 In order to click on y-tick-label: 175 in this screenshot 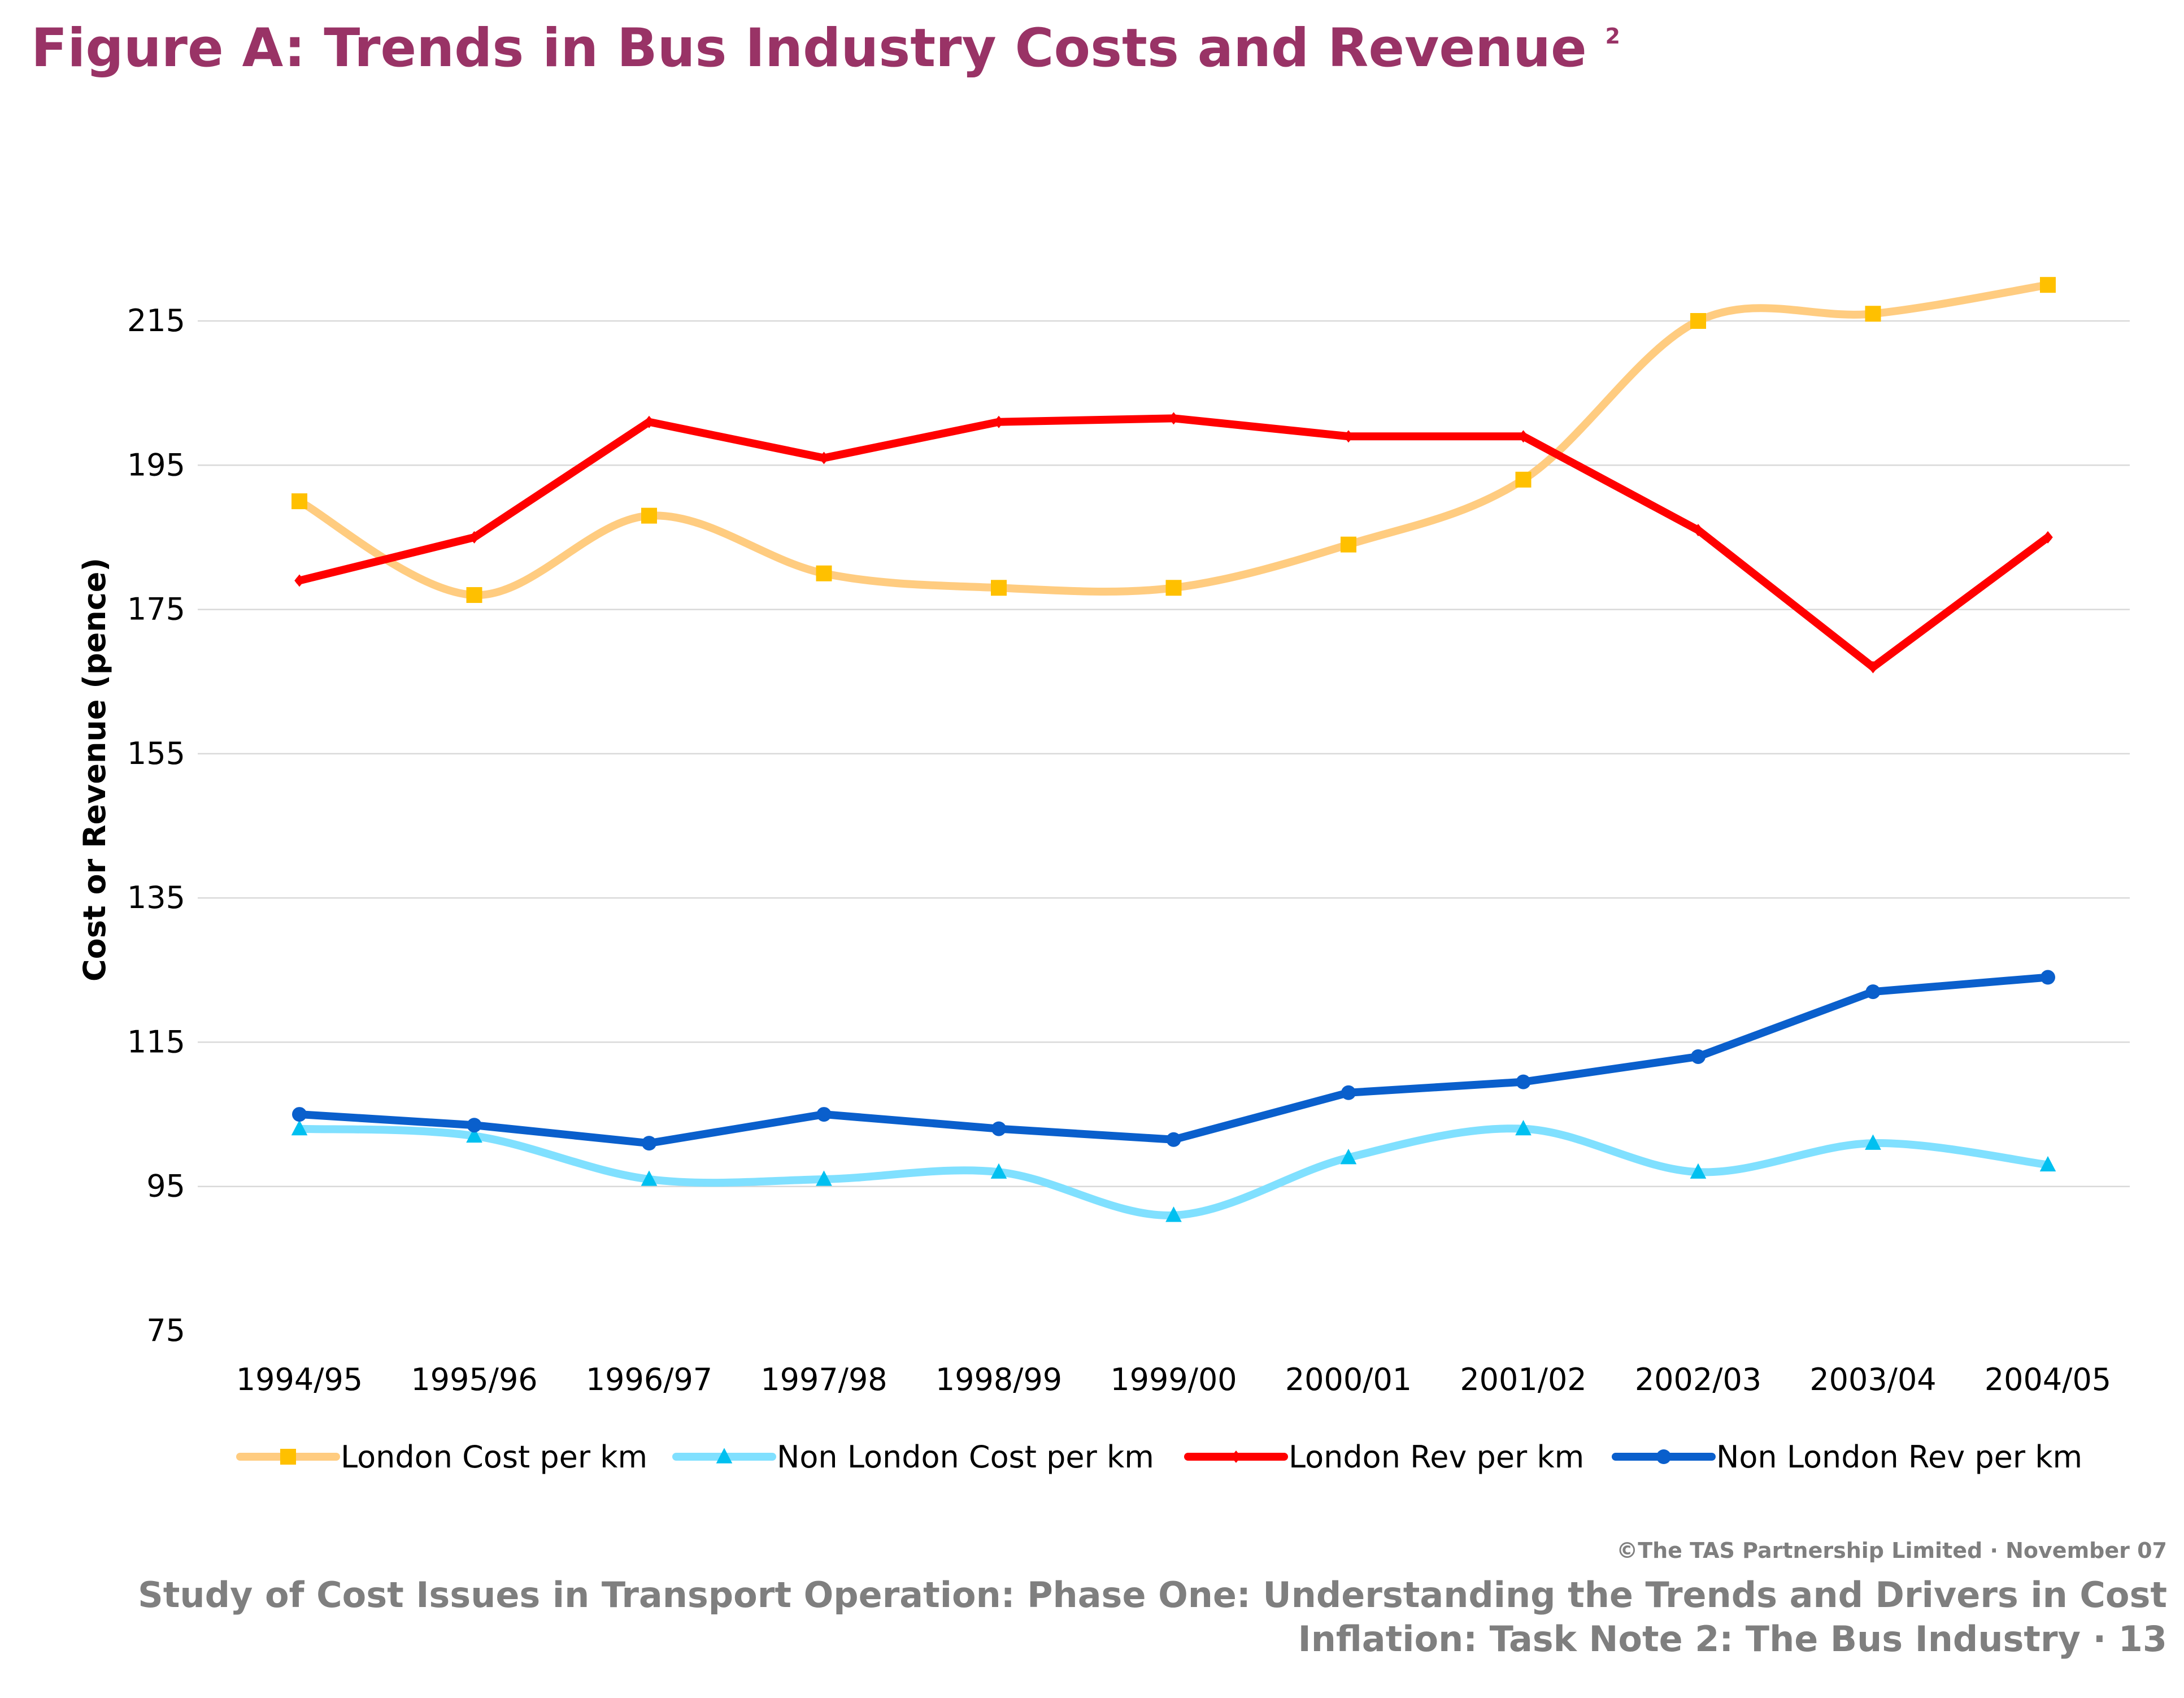, I will do `click(156, 609)`.